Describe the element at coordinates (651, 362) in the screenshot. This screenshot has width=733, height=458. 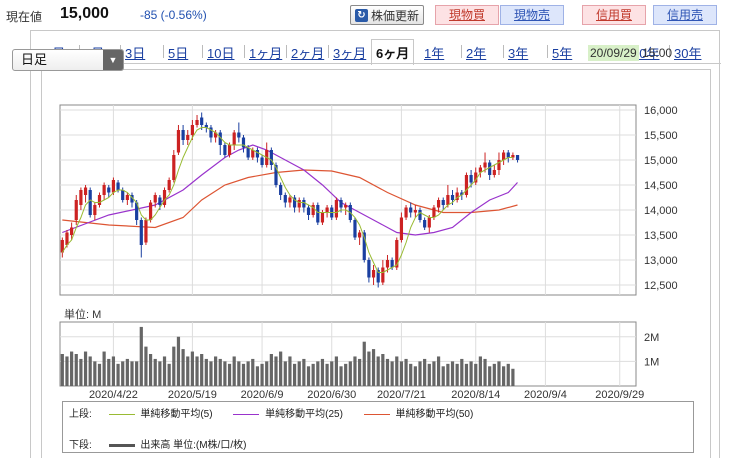
I see `volume-y-tick-label: 1M` at that location.